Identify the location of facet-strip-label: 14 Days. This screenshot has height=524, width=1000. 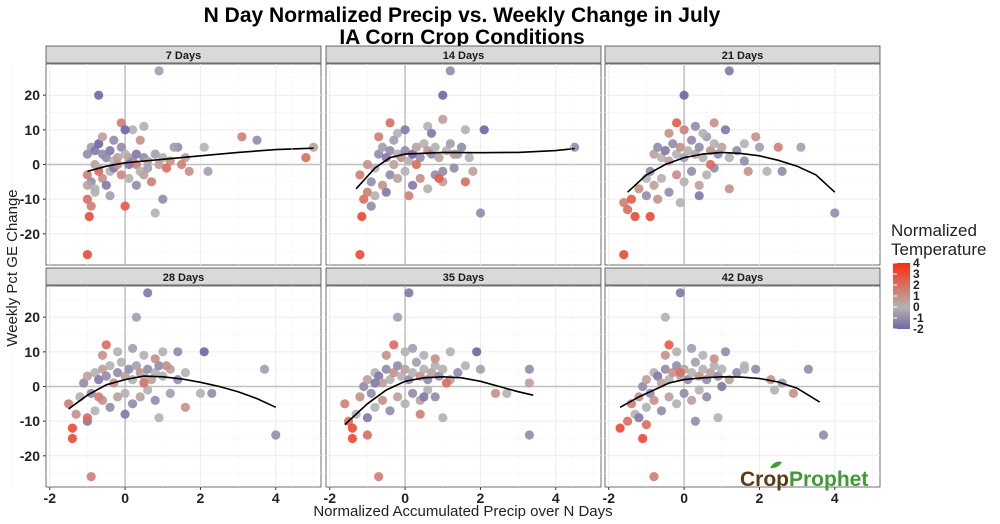
(464, 56).